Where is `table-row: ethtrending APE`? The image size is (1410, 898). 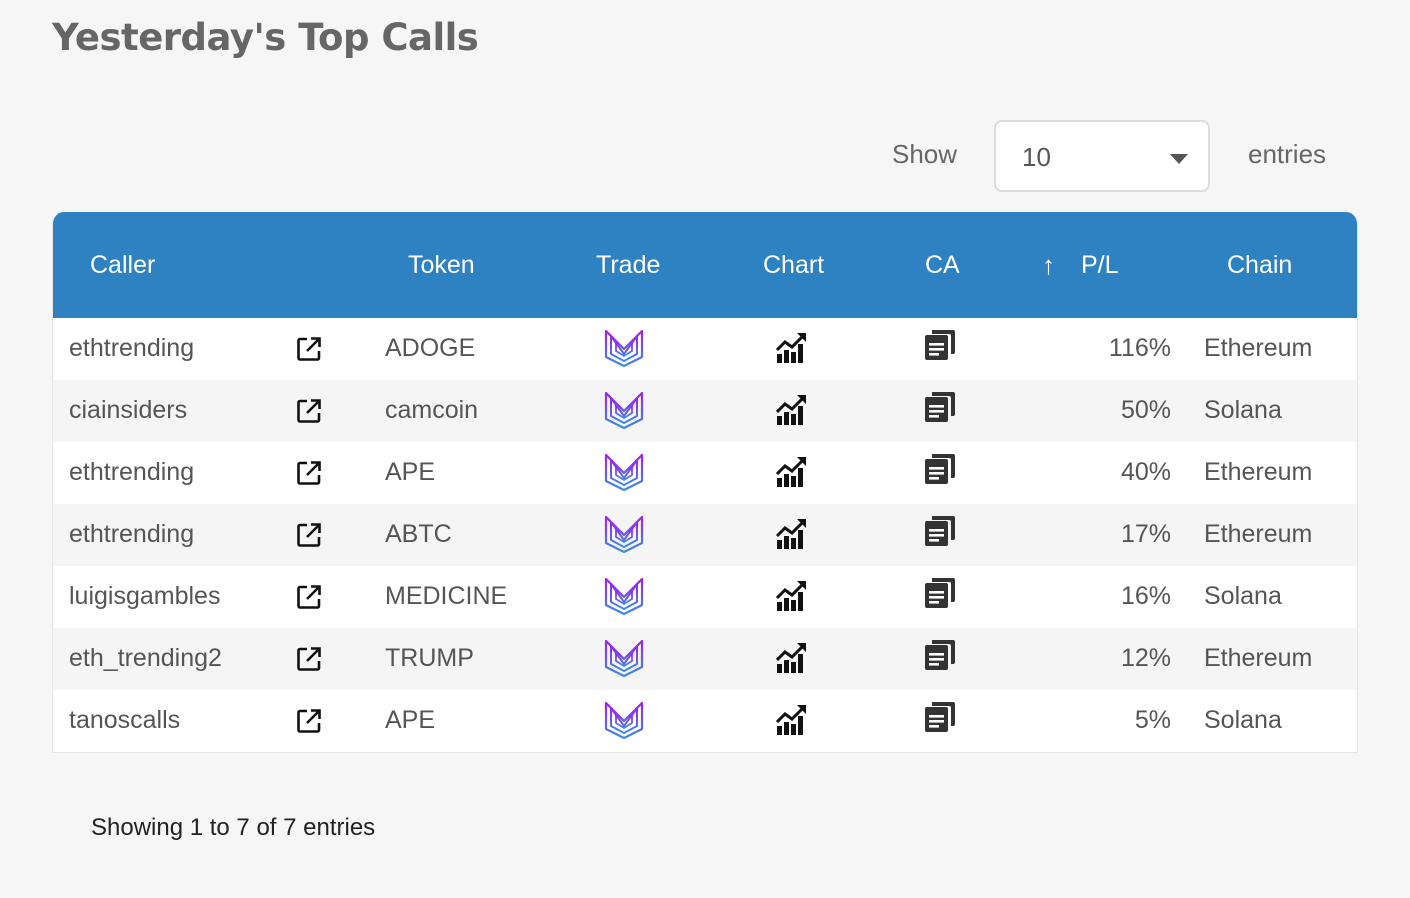
table-row: ethtrending APE is located at coordinates (705, 473).